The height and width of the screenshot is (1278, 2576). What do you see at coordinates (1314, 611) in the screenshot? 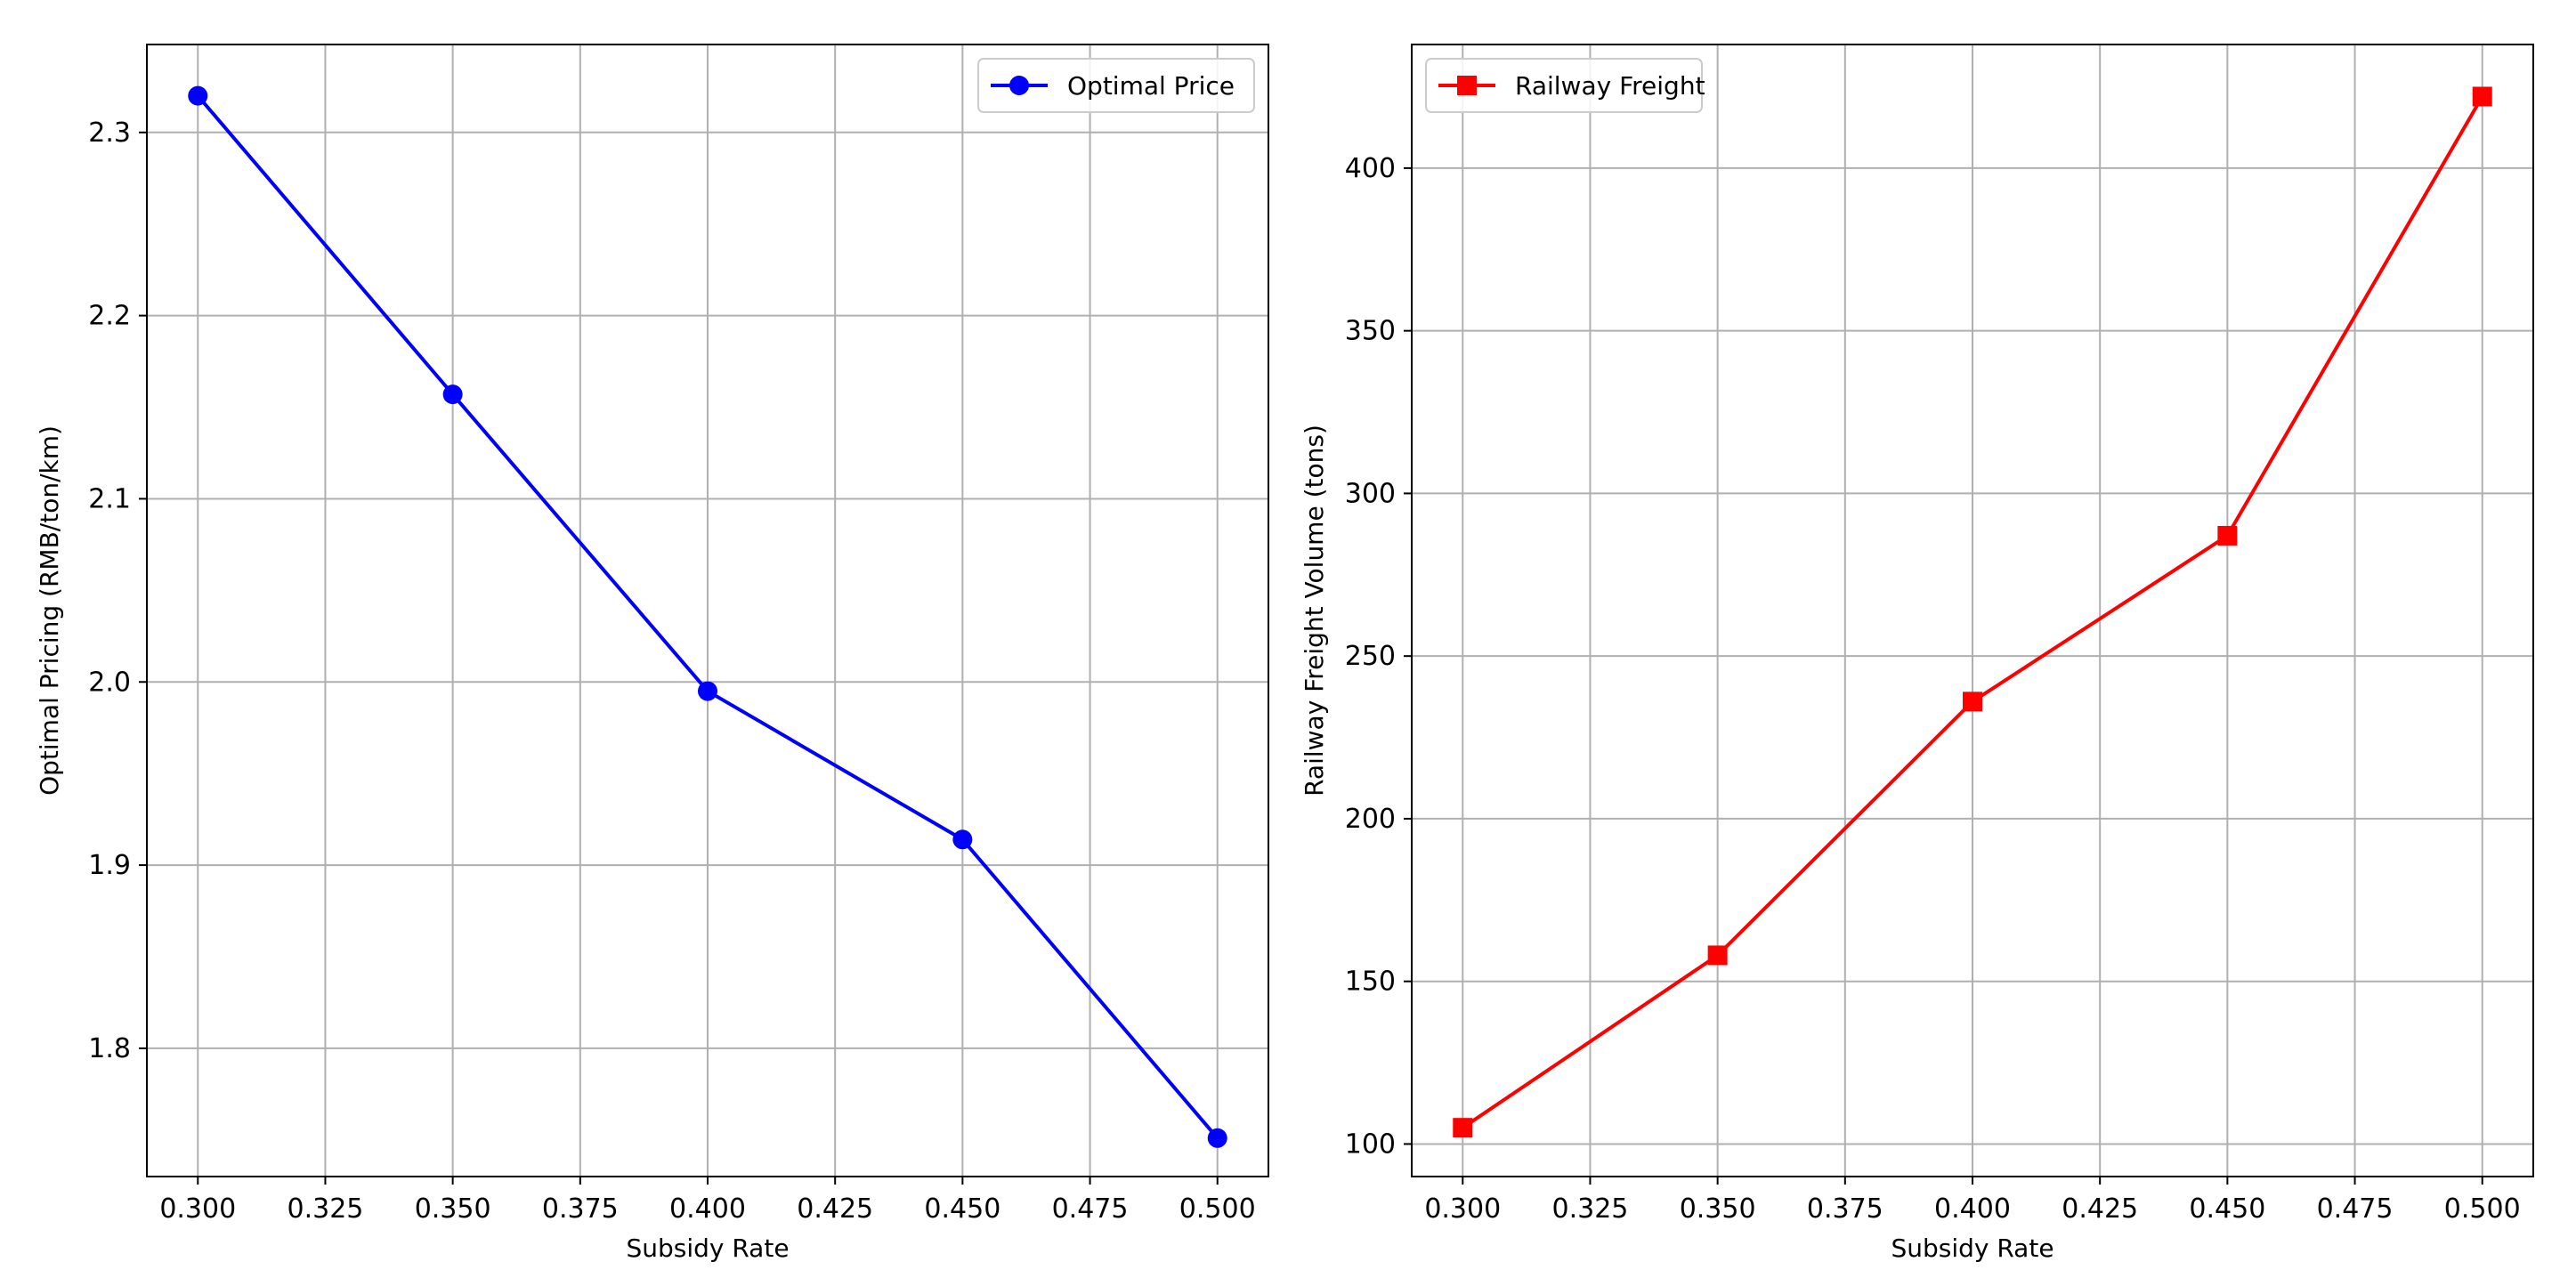
I see `y-axis-label: Railway Freight Volume (tons)` at bounding box center [1314, 611].